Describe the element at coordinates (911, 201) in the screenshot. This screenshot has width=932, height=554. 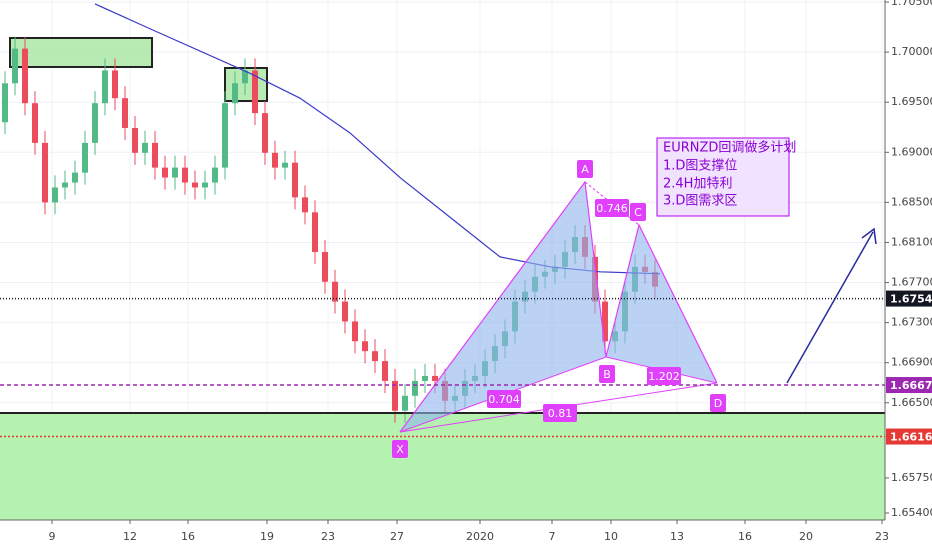
I see `y-tick-label: 1.68500` at that location.